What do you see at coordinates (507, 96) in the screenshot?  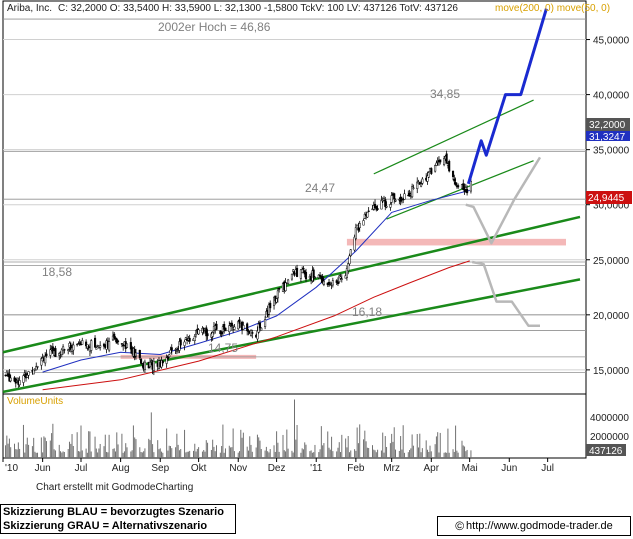 I see `scenario-blue-path` at bounding box center [507, 96].